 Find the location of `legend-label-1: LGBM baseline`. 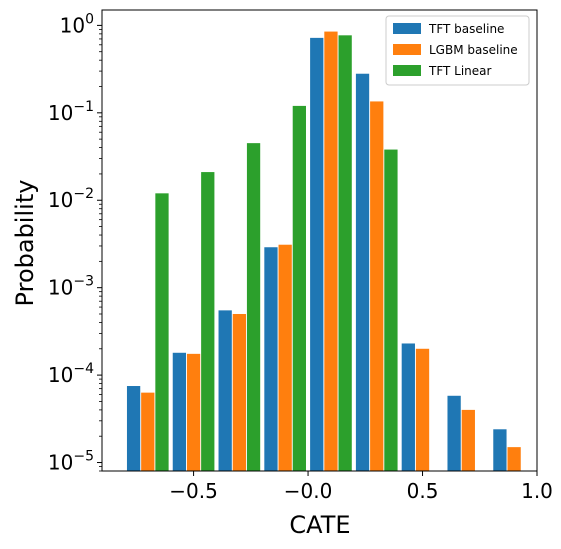

legend-label-1: LGBM baseline is located at coordinates (473, 50).